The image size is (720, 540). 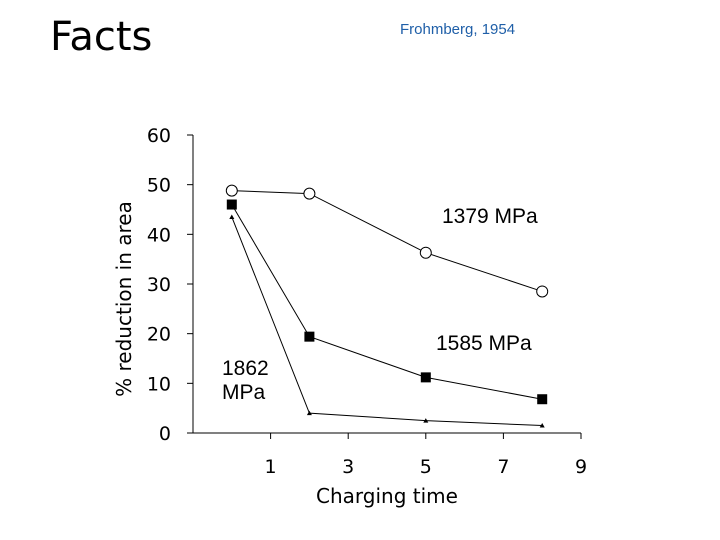 What do you see at coordinates (159, 335) in the screenshot?
I see `y-tick-label: 20` at bounding box center [159, 335].